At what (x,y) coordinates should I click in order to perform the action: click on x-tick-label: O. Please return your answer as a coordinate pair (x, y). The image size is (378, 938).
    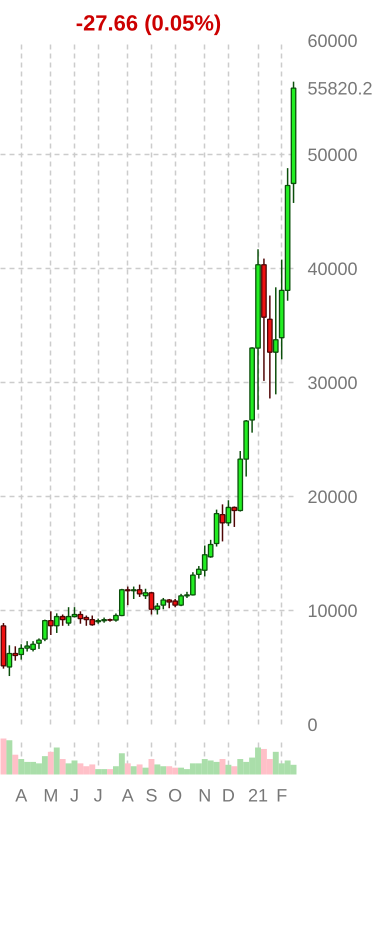
    Looking at the image, I should click on (175, 796).